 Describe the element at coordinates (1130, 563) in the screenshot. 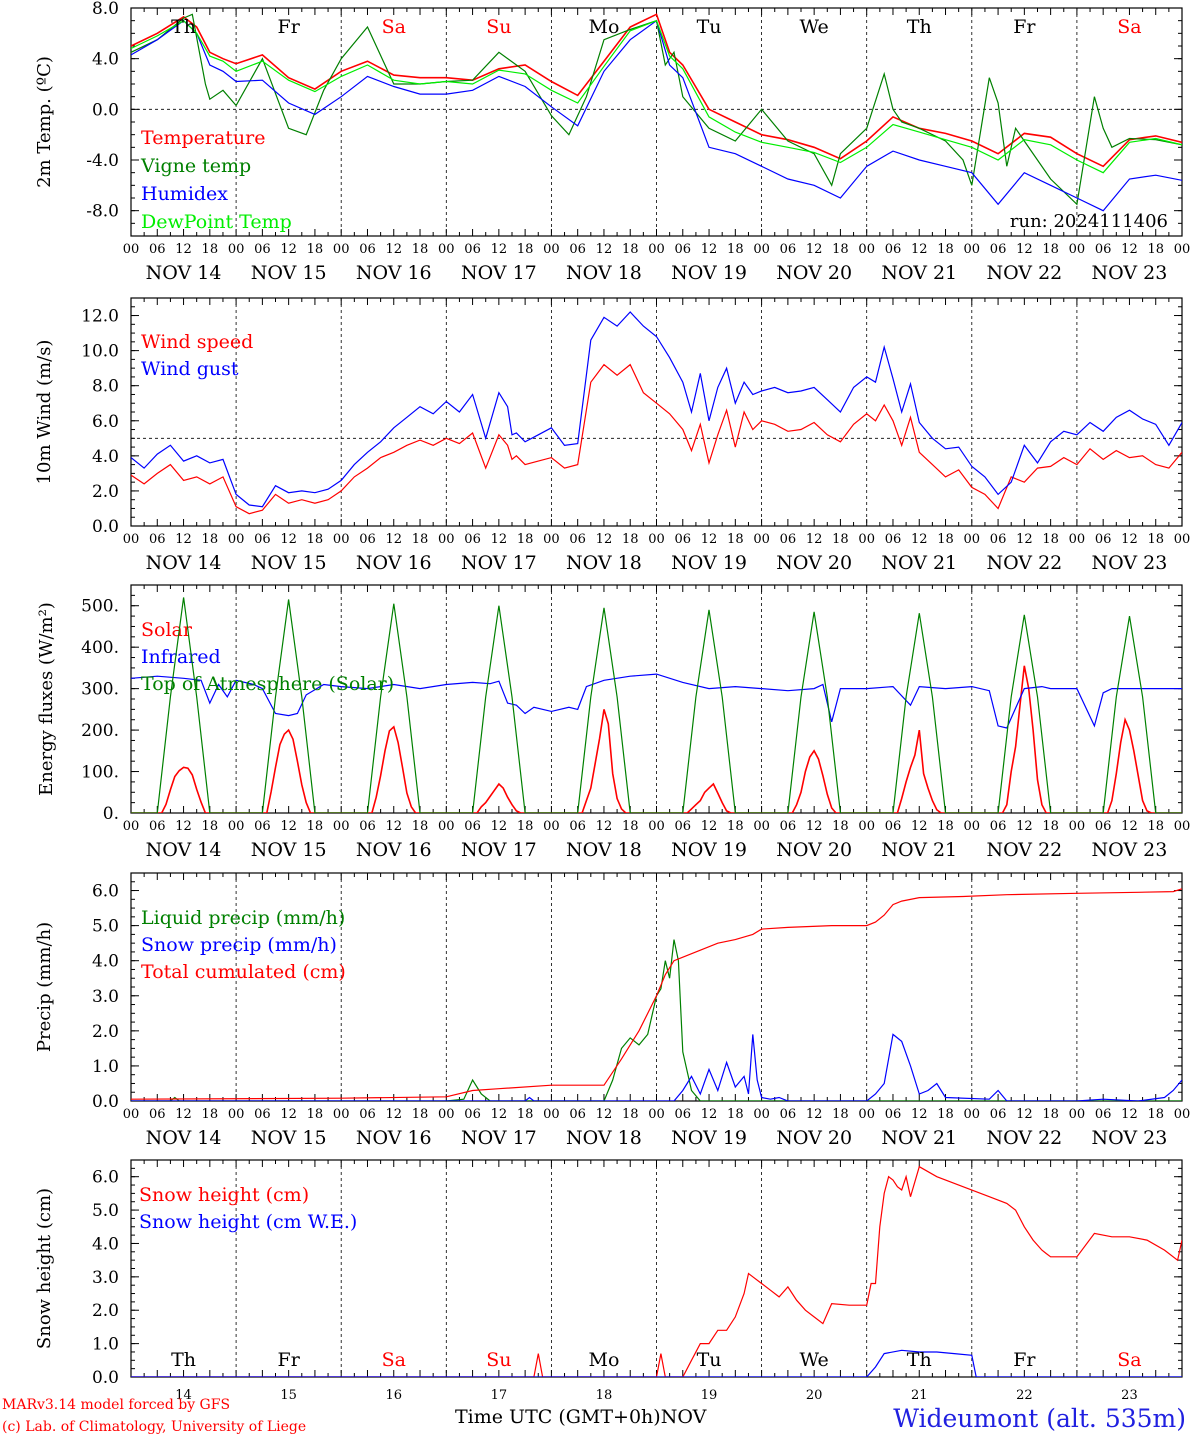

I see `date-label: NOV 23` at that location.